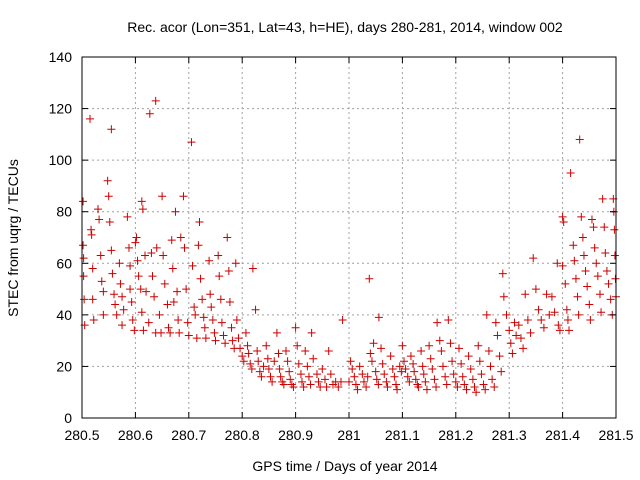 The image size is (640, 480). What do you see at coordinates (68, 418) in the screenshot?
I see `y-tick-label: 0` at bounding box center [68, 418].